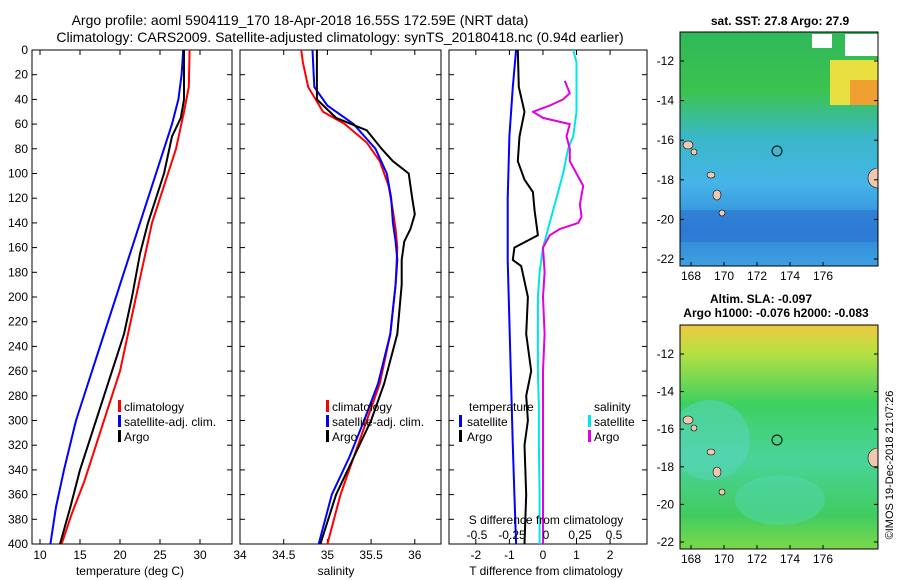  What do you see at coordinates (18, 346) in the screenshot?
I see `y-tick-label: 240` at bounding box center [18, 346].